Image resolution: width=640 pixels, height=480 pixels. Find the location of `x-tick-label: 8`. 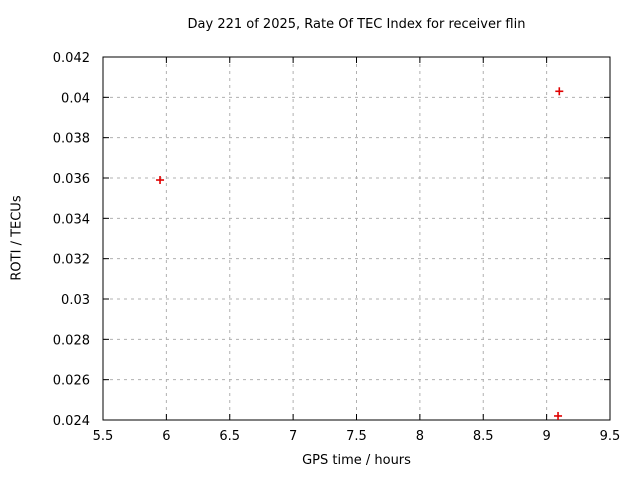

x-tick-label: 8 is located at coordinates (420, 436).